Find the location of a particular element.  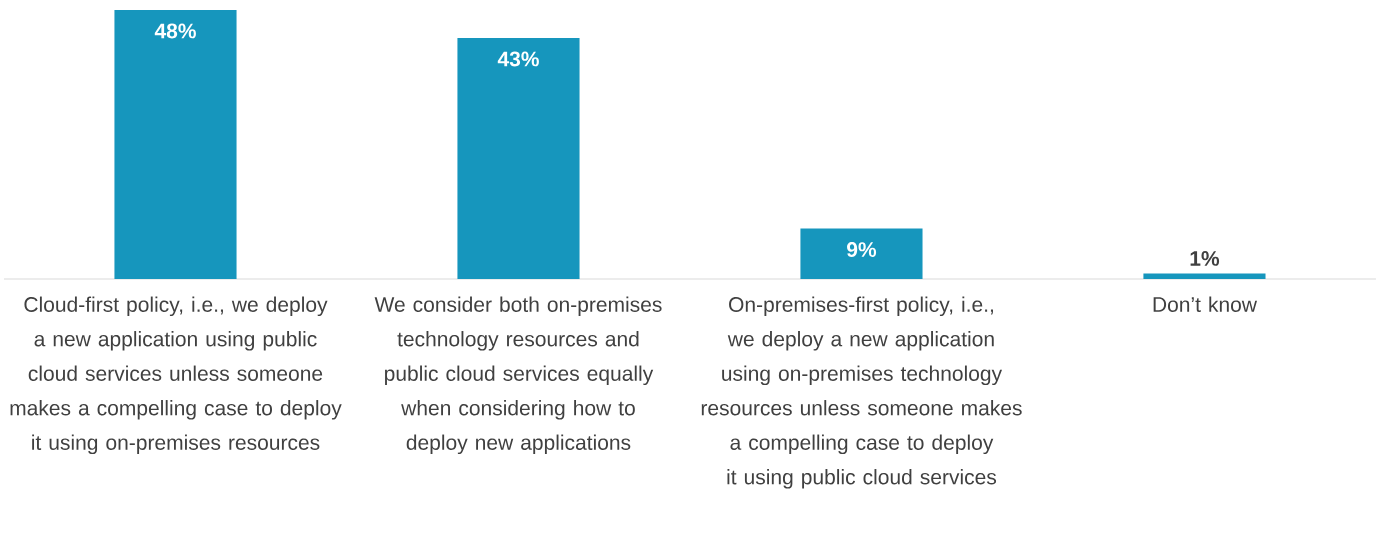

x-tick-label: On-premises-first policy, i.e., we deploy a new application using on-premises technology resources unless someone makes a compelling case to deploy it using public cloud services is located at coordinates (861, 392).